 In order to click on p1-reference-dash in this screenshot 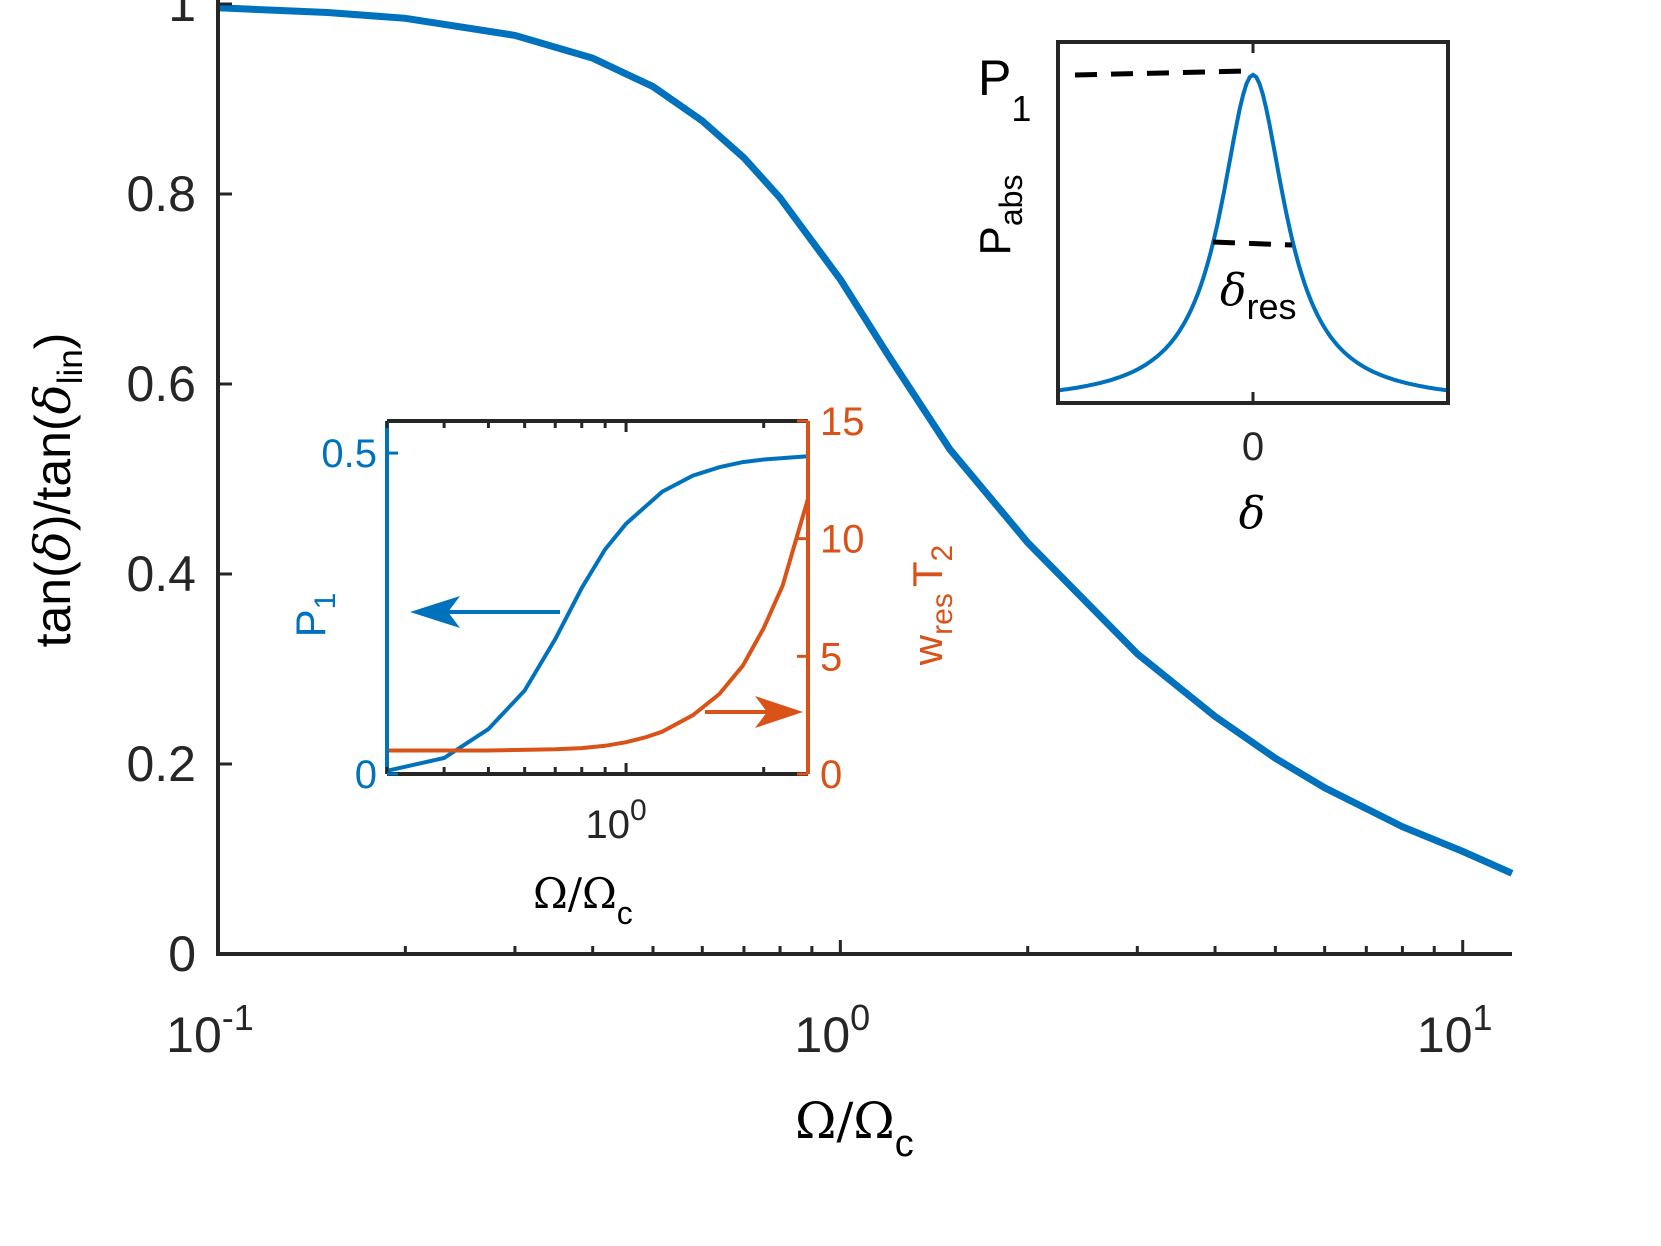, I will do `click(1161, 73)`.